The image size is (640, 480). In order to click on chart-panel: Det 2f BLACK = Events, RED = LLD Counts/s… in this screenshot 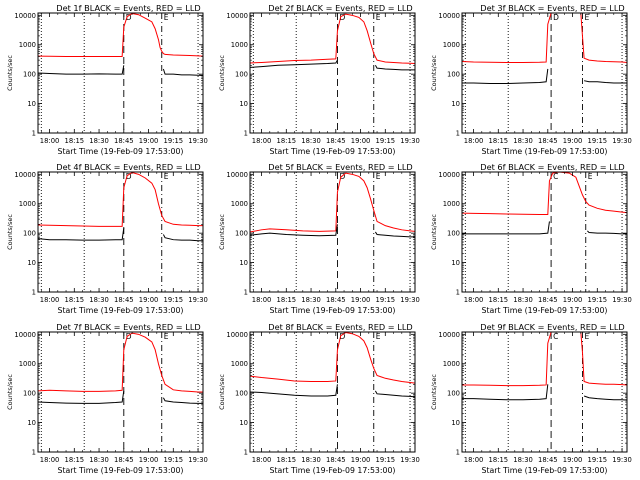, I will do `click(319, 79)`.